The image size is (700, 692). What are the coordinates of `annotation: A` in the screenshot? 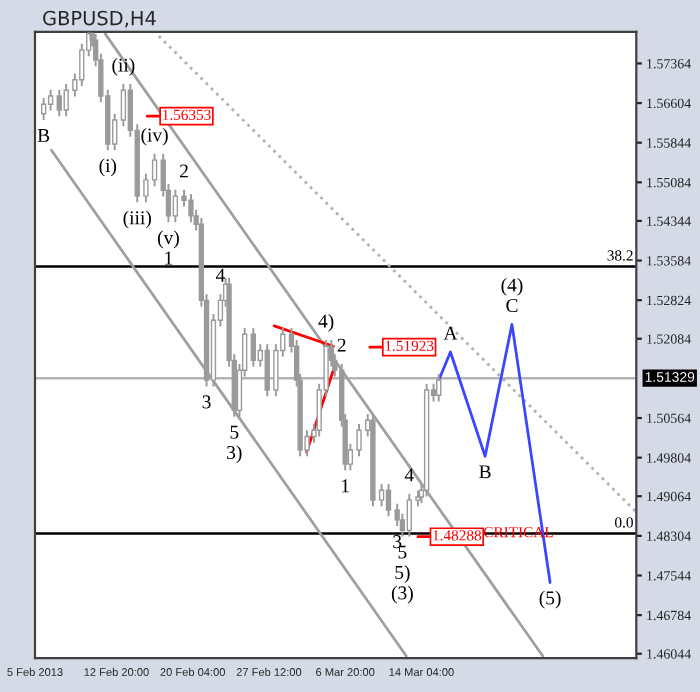 It's located at (450, 333).